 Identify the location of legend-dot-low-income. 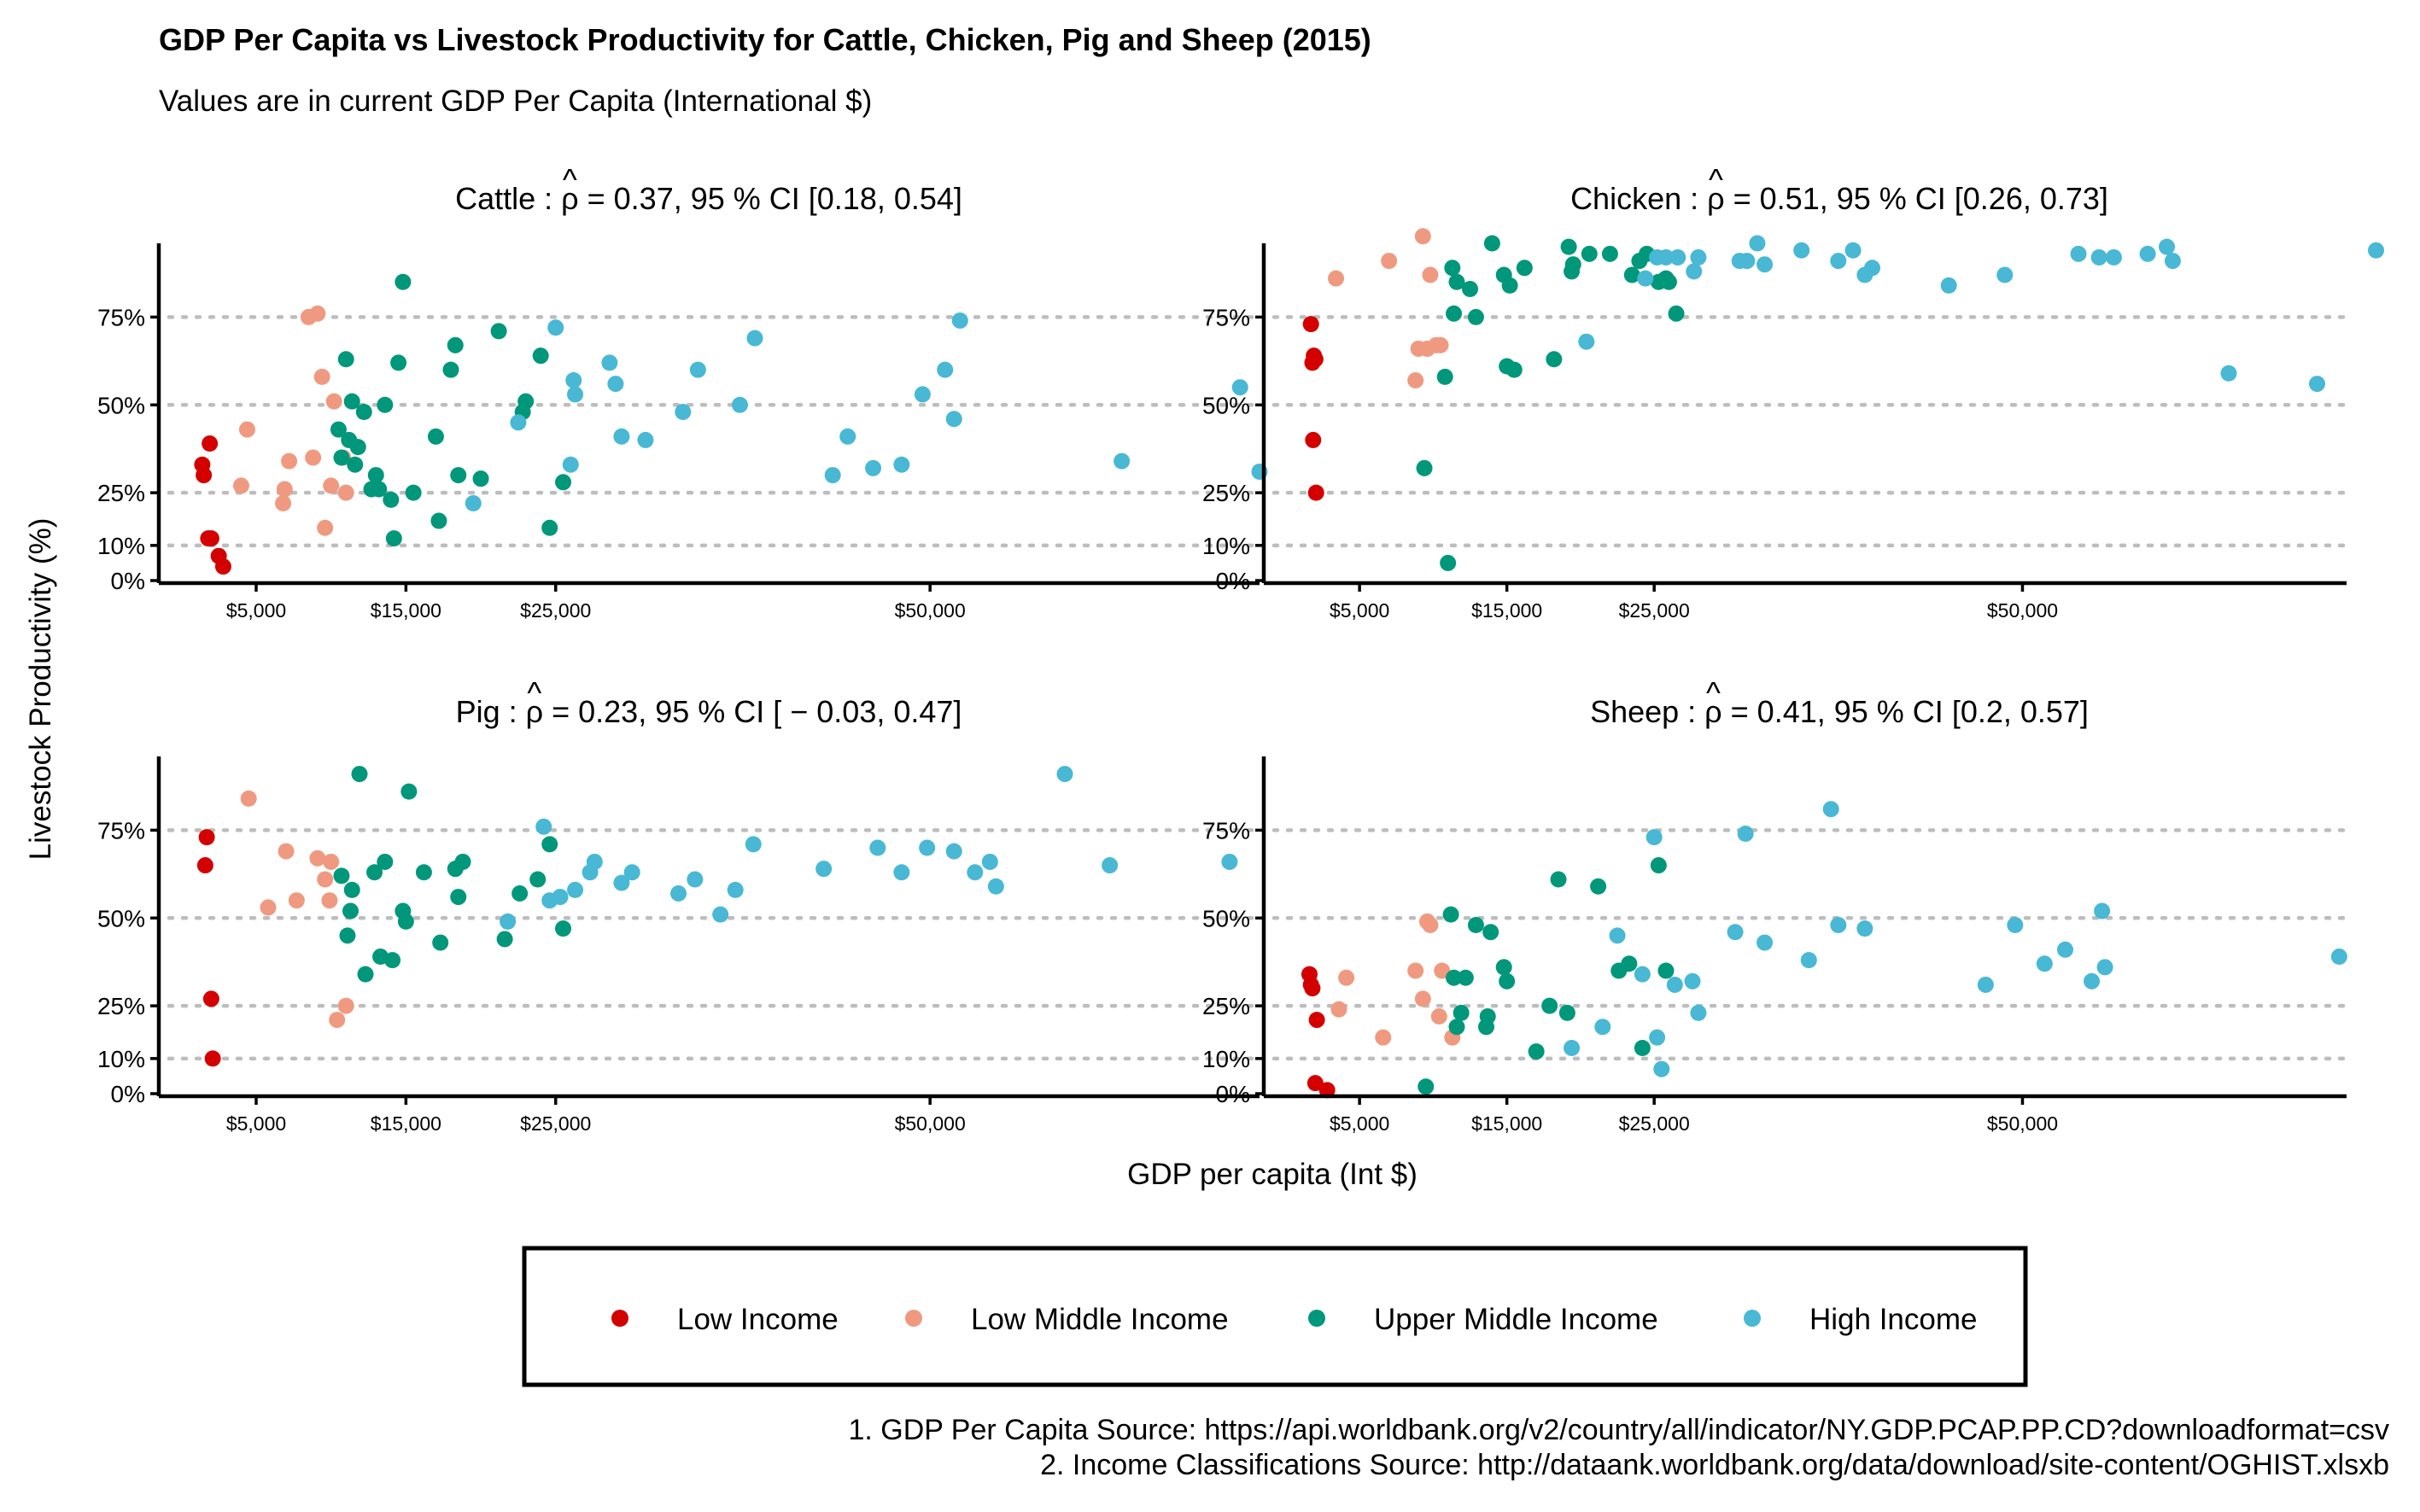
(619, 1318).